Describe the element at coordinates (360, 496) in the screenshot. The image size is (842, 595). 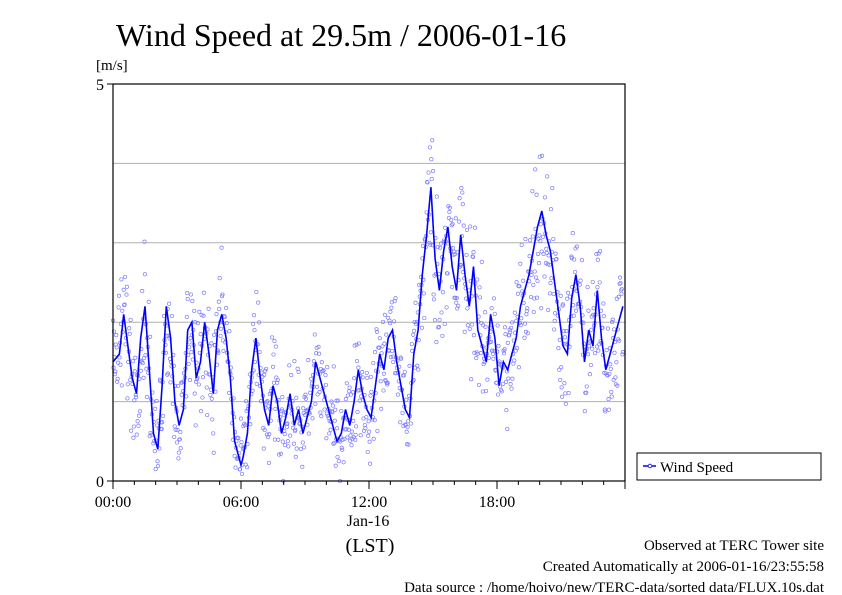
I see `x-axis-ticks: 00:00 06:00 12:00 18:00` at that location.